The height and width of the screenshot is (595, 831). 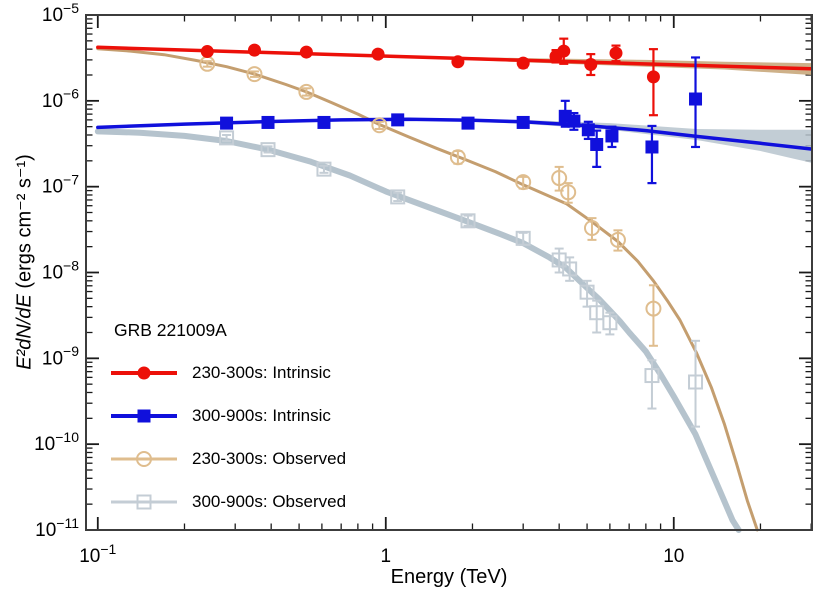 I want to click on y-tick-label: 10⁻⁶, so click(x=60, y=99).